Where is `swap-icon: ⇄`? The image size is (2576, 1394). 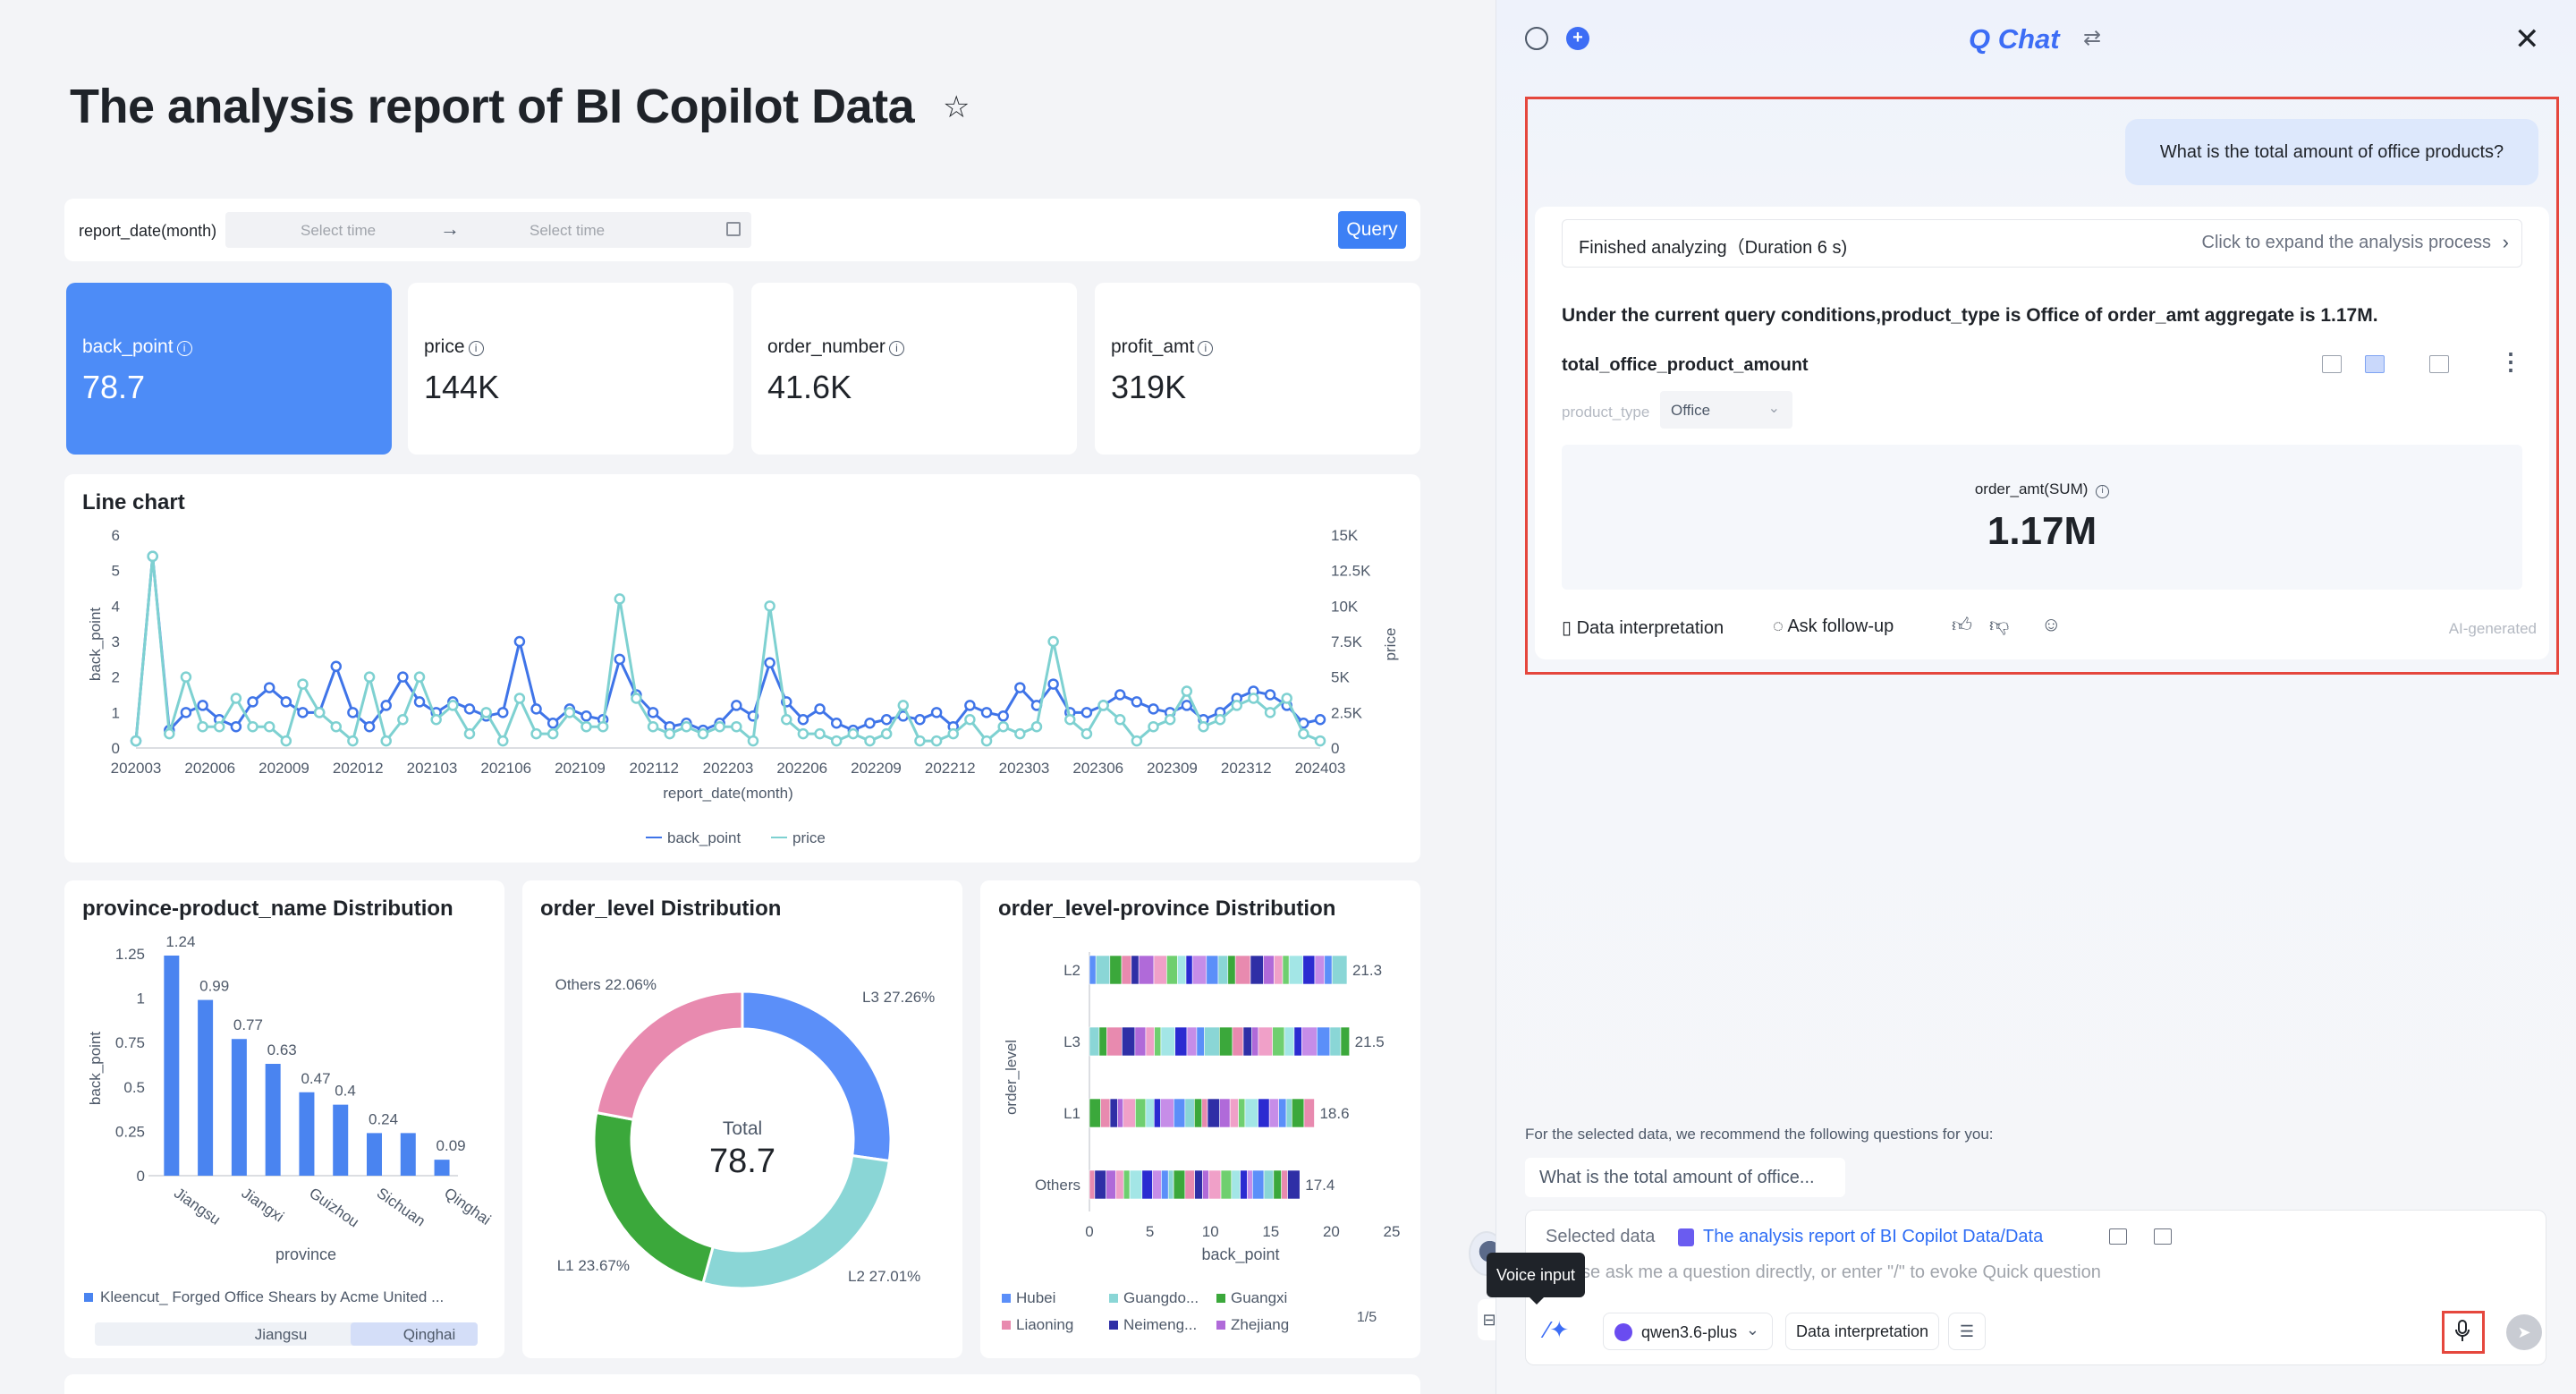 swap-icon: ⇄ is located at coordinates (2092, 38).